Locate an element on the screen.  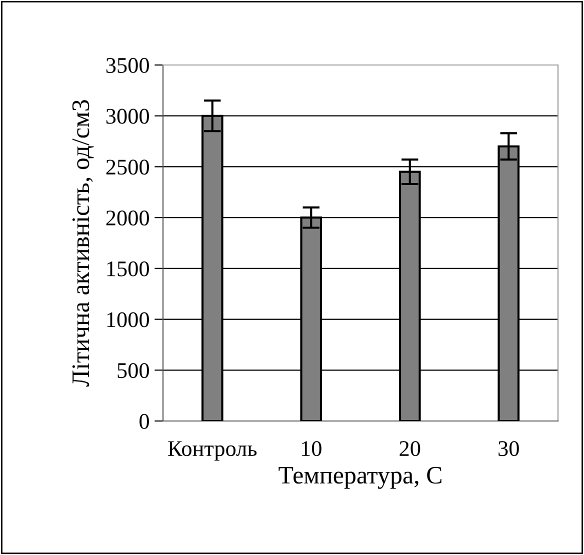
y-tick-label: 3000 is located at coordinates (127, 116).